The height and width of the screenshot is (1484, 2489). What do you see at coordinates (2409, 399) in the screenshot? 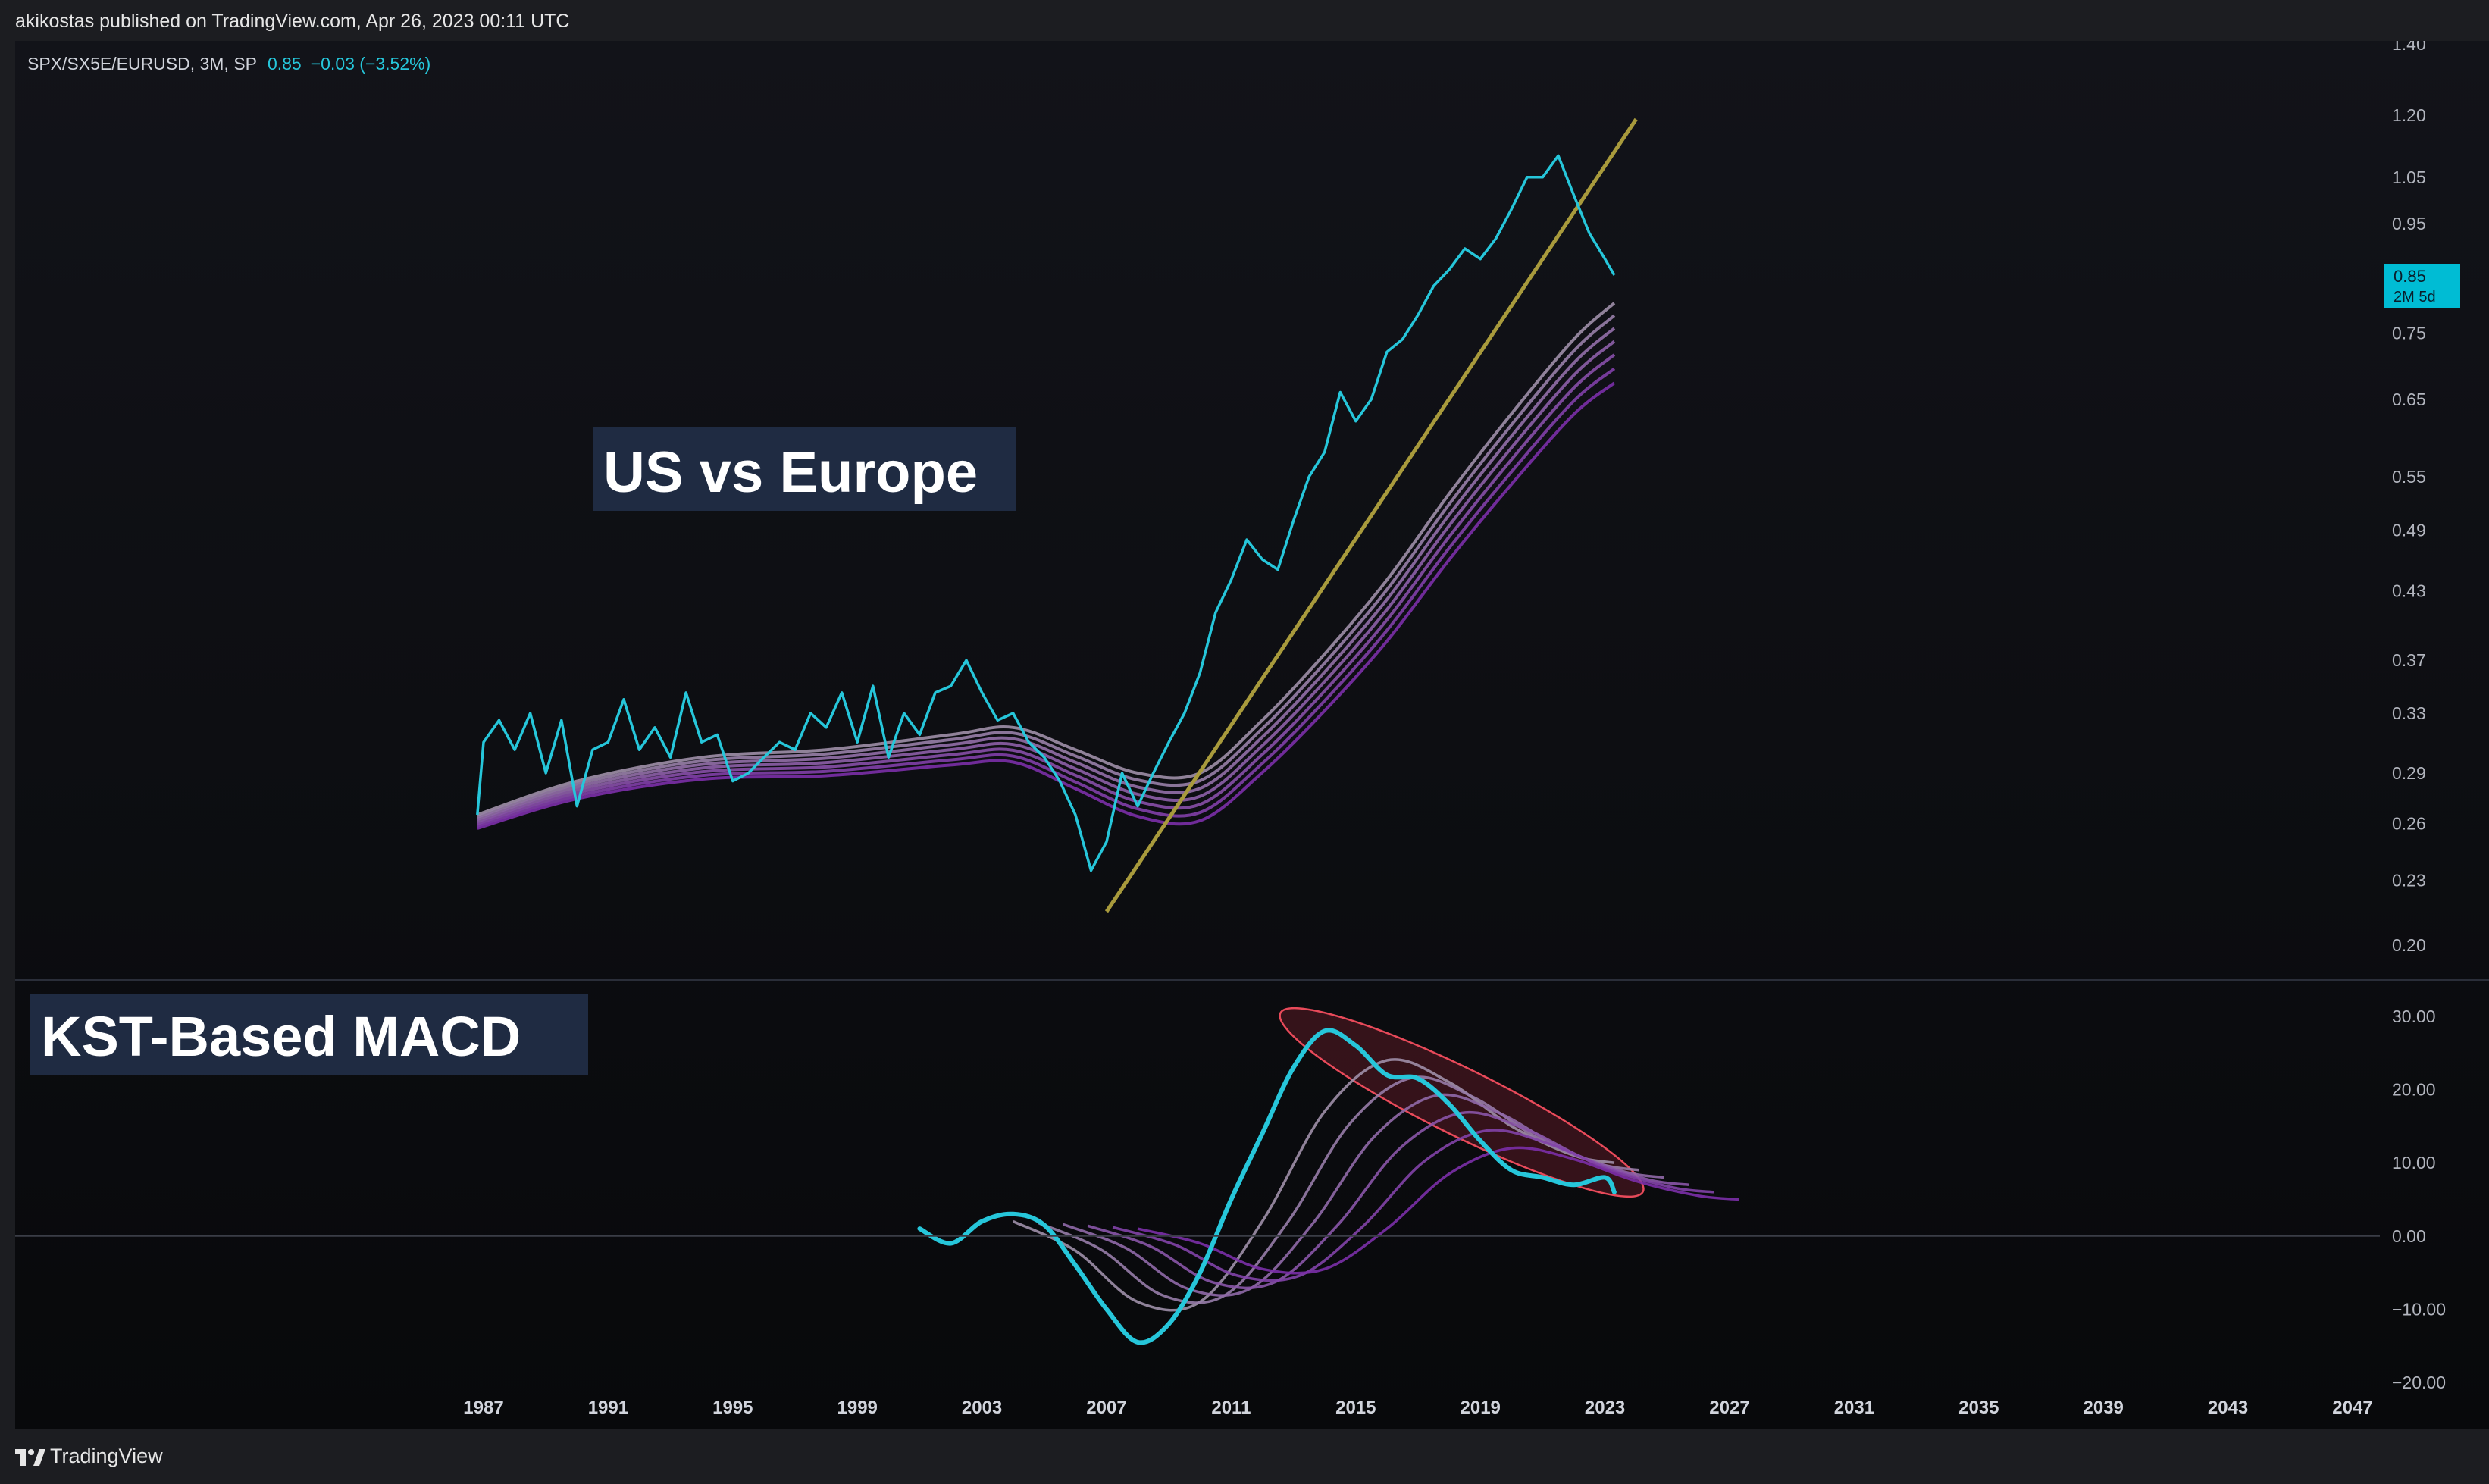
I see `y-tick-top: 0.65` at bounding box center [2409, 399].